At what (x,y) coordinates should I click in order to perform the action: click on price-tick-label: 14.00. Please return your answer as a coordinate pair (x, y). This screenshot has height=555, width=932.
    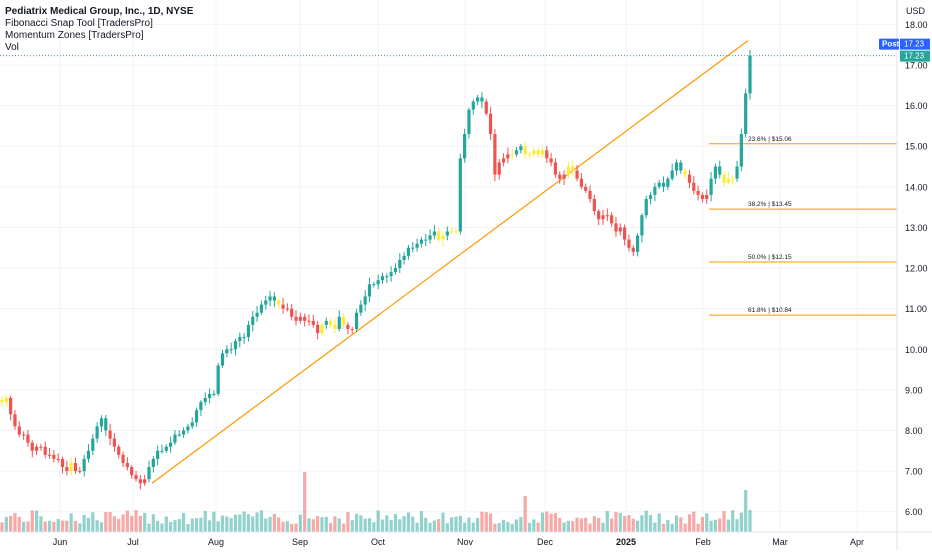
    Looking at the image, I should click on (916, 187).